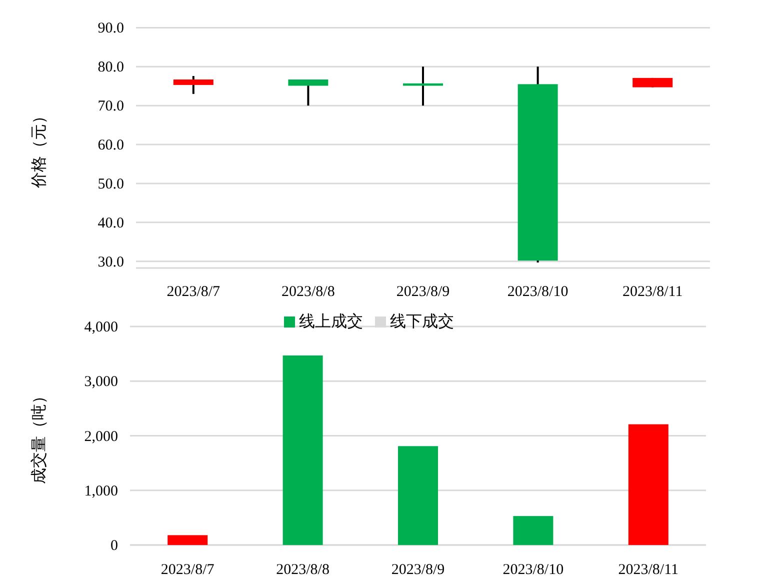 The height and width of the screenshot is (588, 760). What do you see at coordinates (114, 546) in the screenshot?
I see `y-tick-label: 0` at bounding box center [114, 546].